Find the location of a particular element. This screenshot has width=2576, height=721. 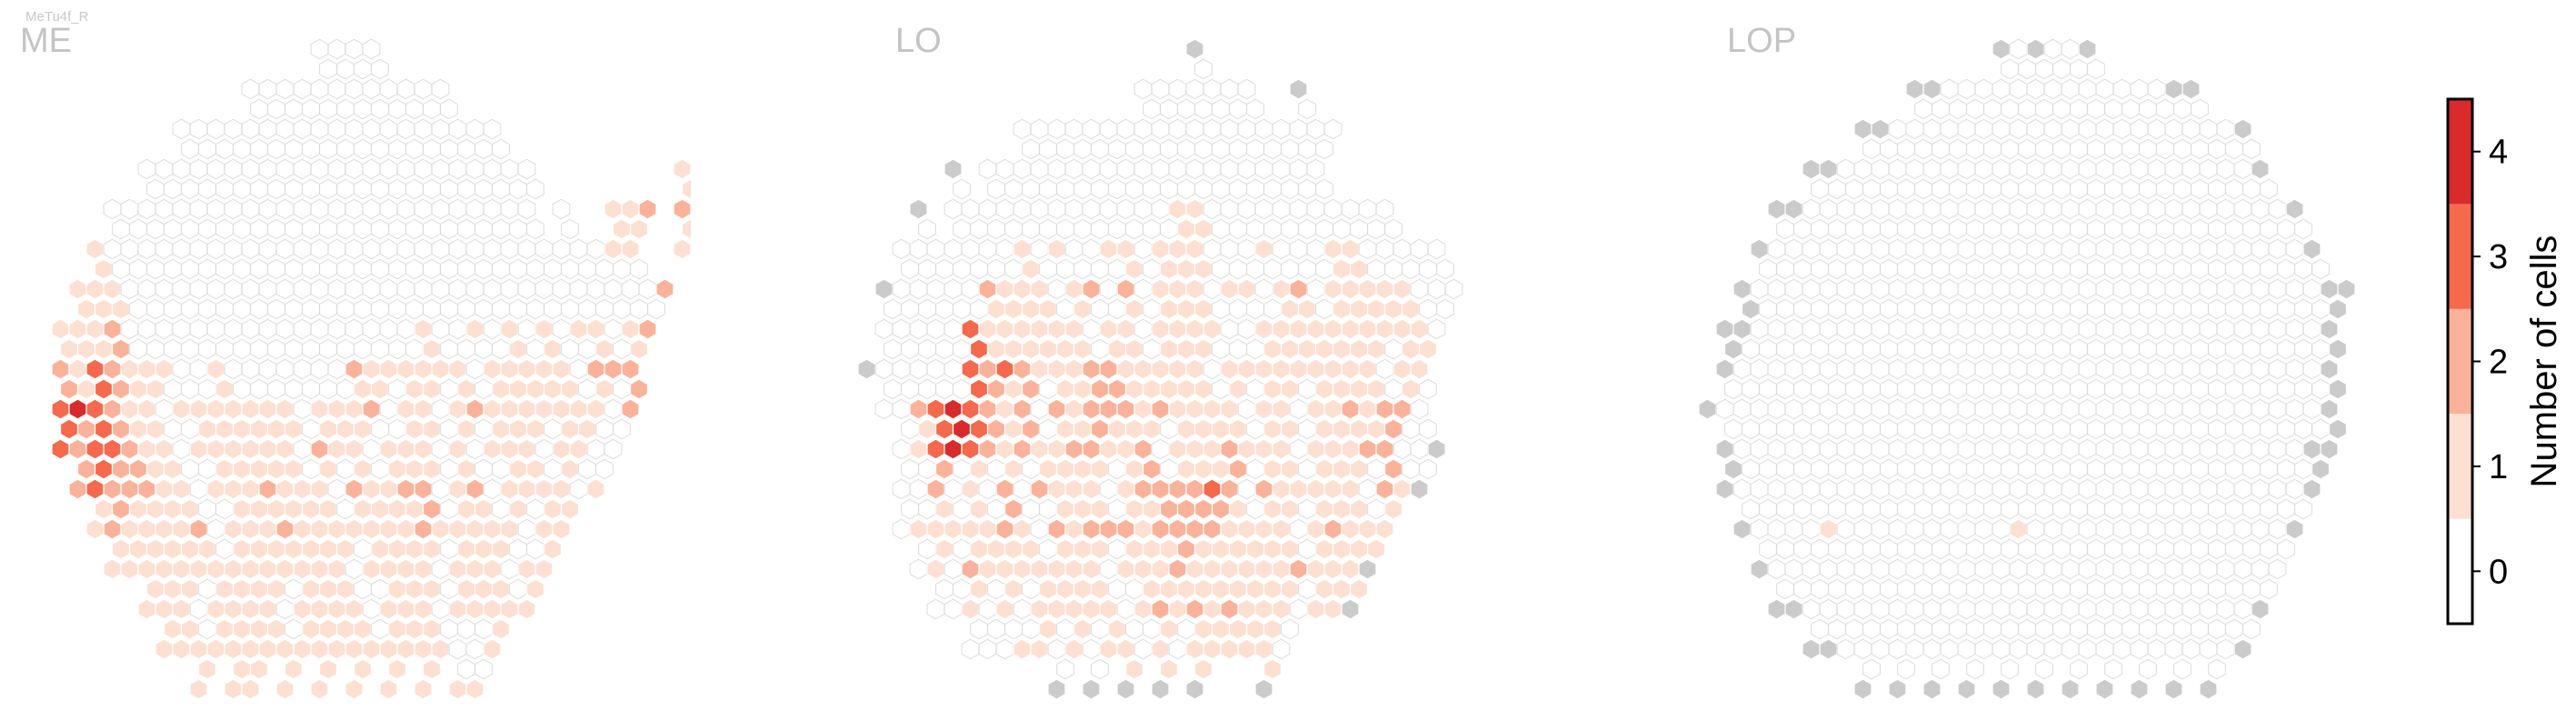

colorbar-label: Number of cells is located at coordinates (2544, 361).